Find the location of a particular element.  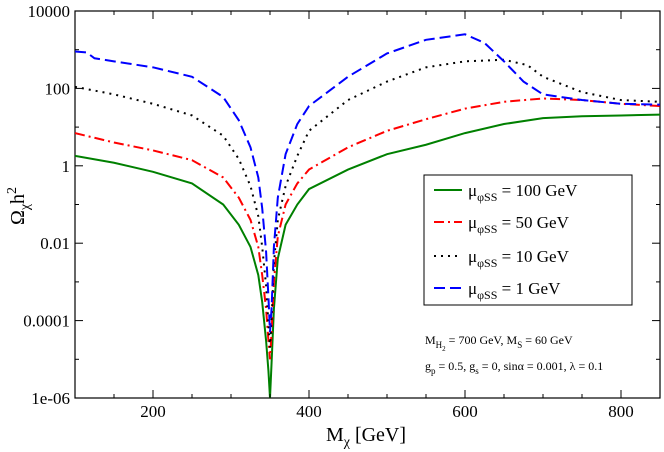

y-tick-label: 0.01 is located at coordinates (55, 243).